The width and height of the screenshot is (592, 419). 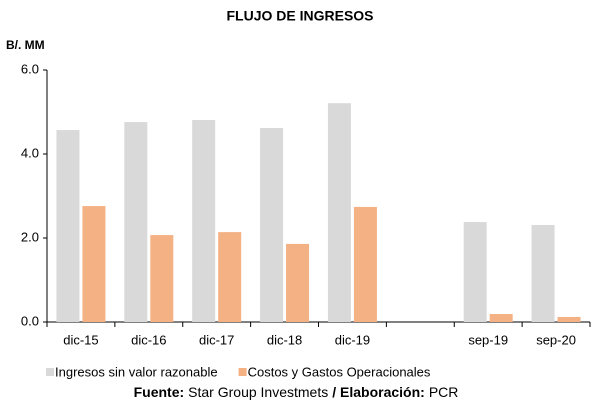 I want to click on x-tick-label: dic-18, so click(x=284, y=339).